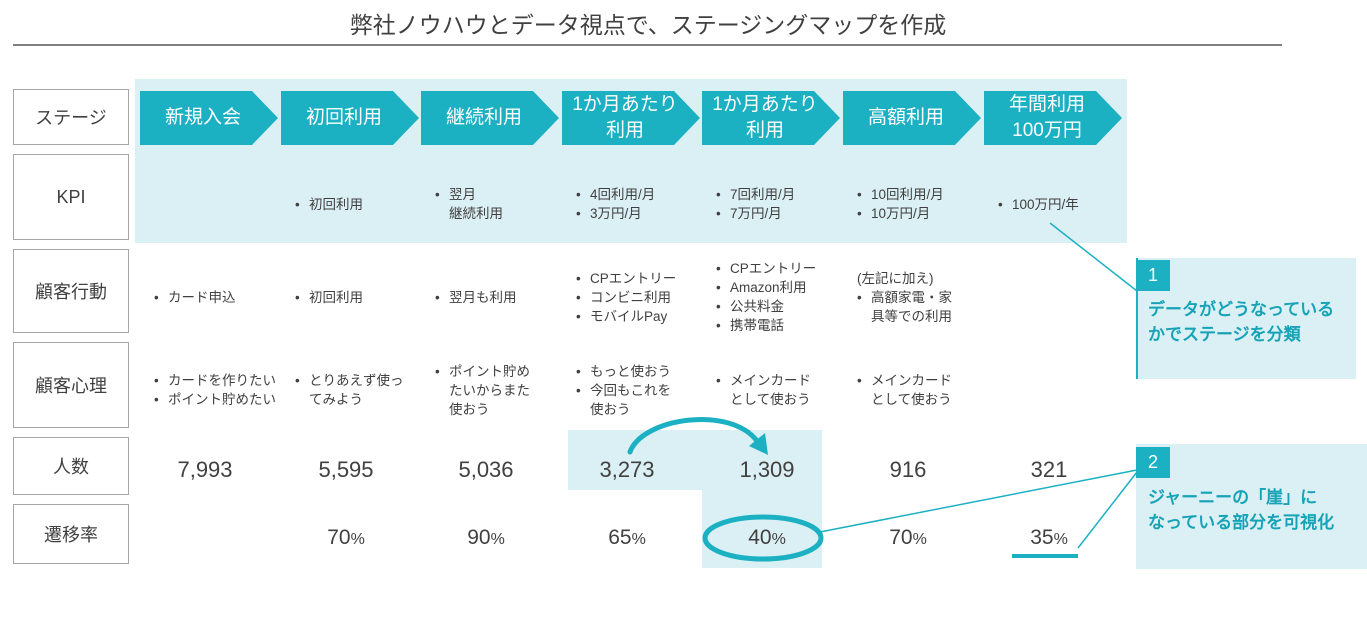 The height and width of the screenshot is (622, 1367). What do you see at coordinates (486, 538) in the screenshot?
I see `rate-cell: 90%` at bounding box center [486, 538].